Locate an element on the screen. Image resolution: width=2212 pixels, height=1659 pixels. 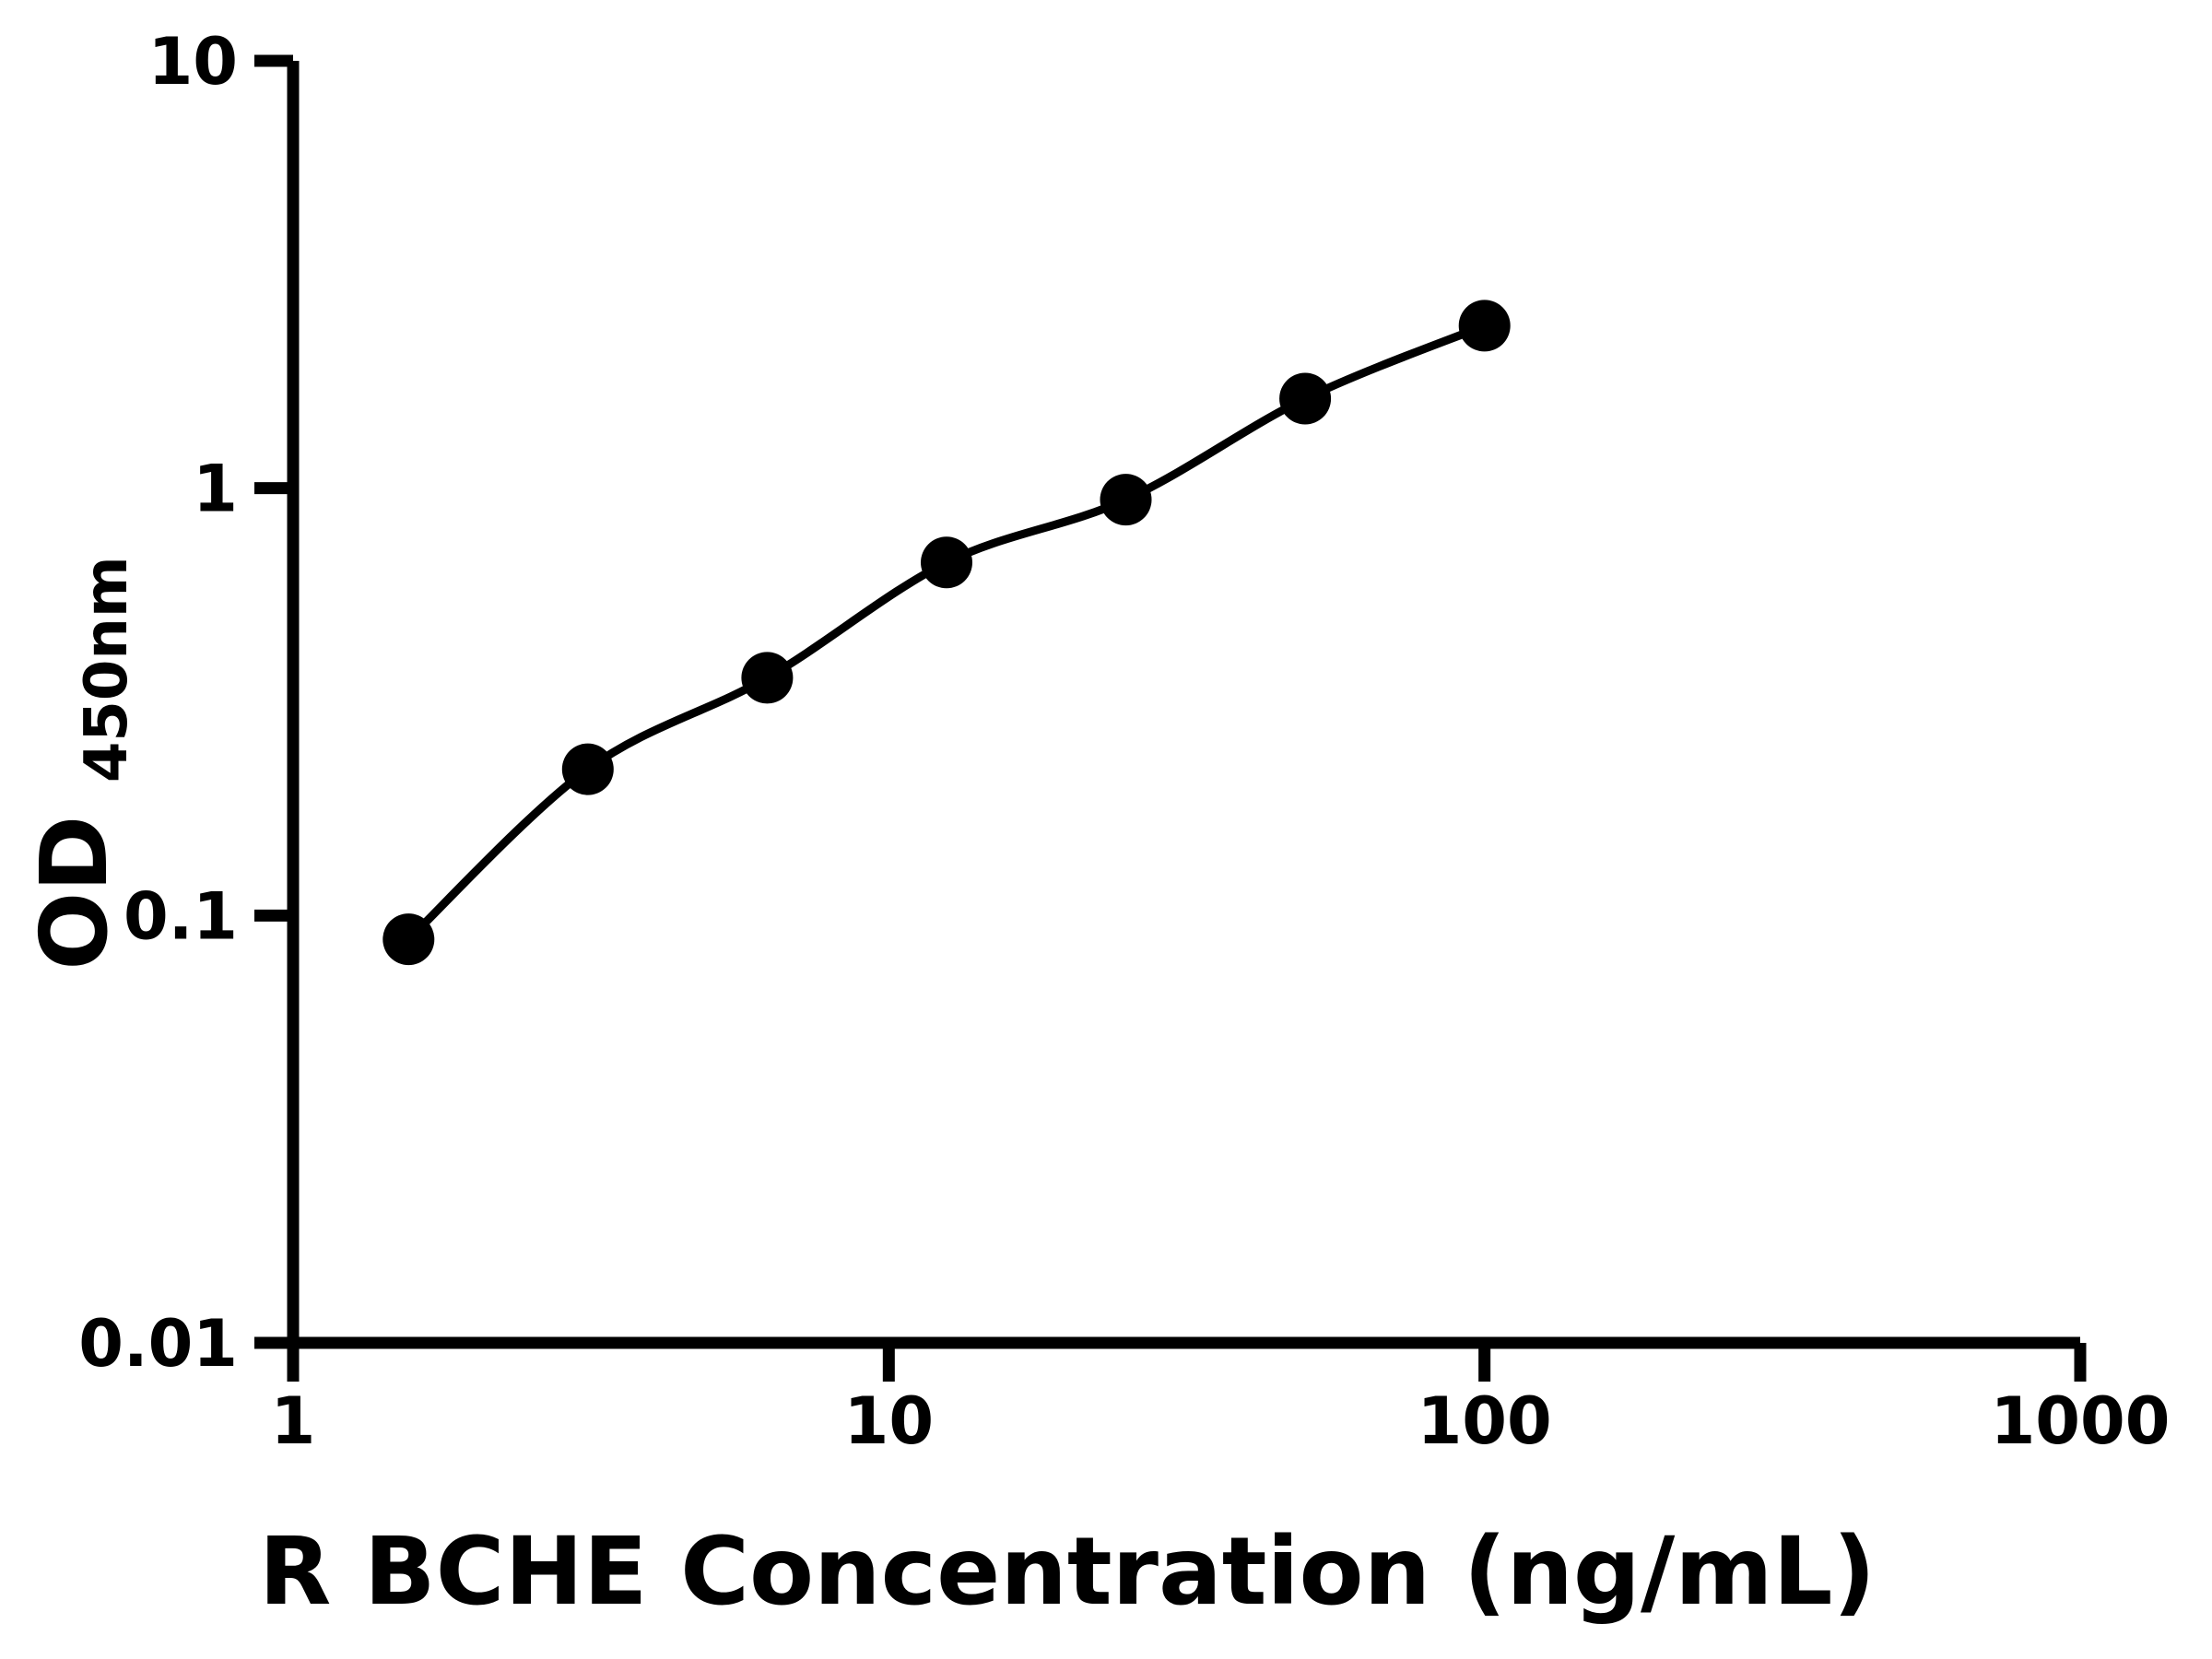
y-axis-ticks is located at coordinates (273, 701).